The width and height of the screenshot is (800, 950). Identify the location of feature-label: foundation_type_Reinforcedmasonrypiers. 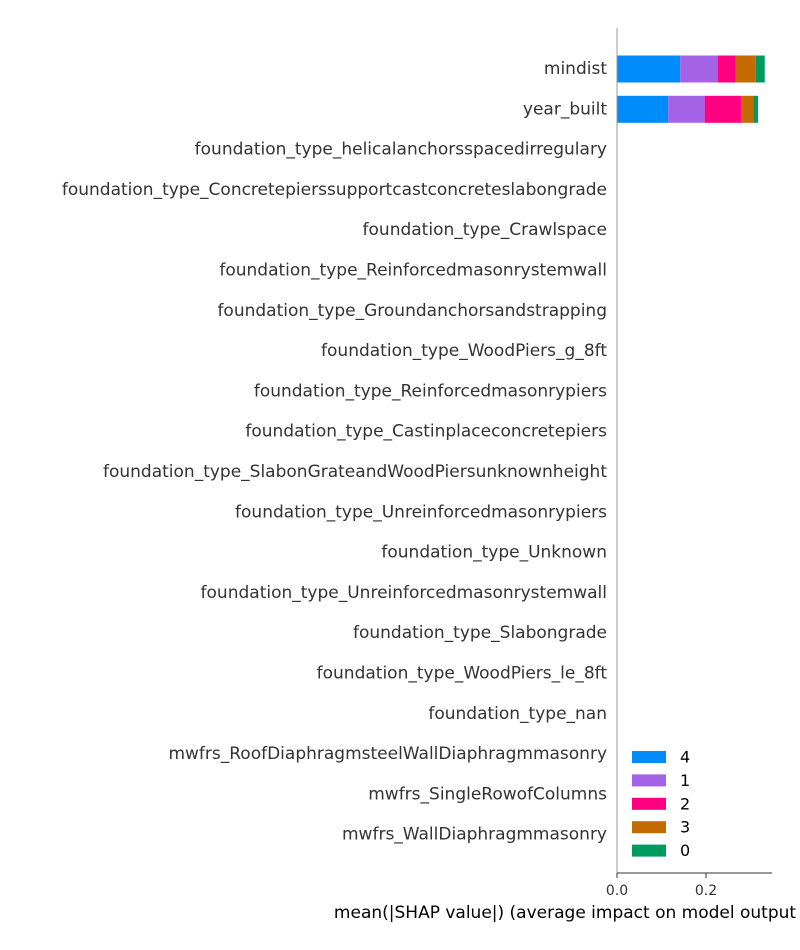
(430, 391).